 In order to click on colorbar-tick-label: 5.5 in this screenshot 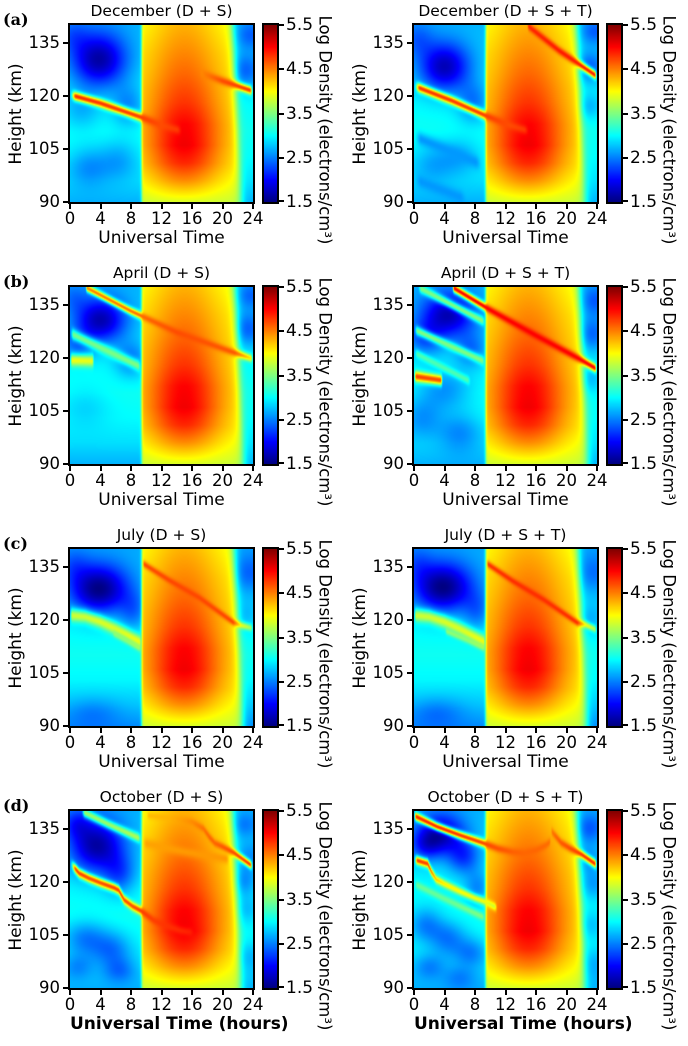, I will do `click(300, 549)`.